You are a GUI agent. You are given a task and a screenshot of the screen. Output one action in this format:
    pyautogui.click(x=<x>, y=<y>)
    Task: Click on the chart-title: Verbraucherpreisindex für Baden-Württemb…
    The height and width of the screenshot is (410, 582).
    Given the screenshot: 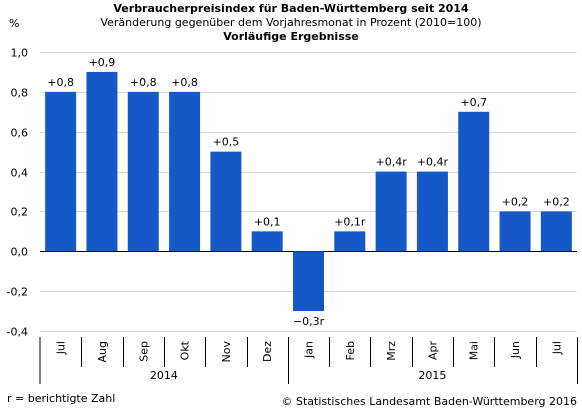 What is the action you would take?
    pyautogui.click(x=291, y=8)
    